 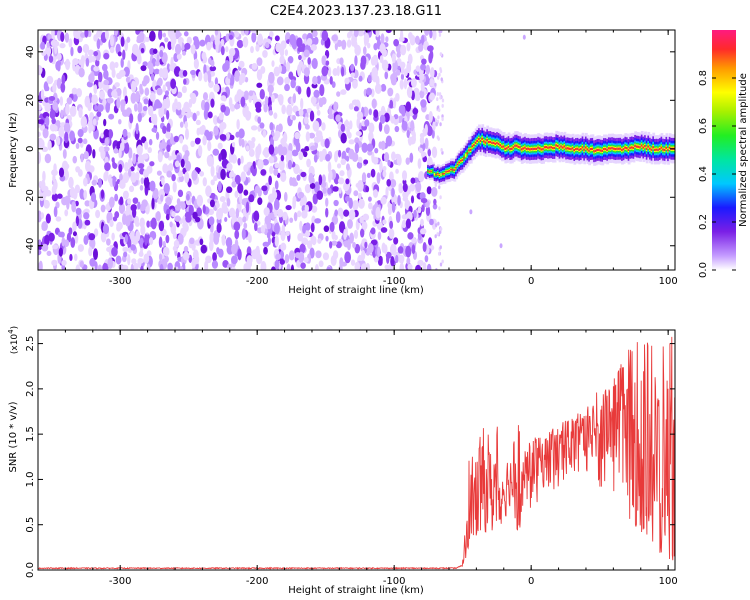 What do you see at coordinates (356, 290) in the screenshot?
I see `heatmap-x-label: Height of straight line (km)` at bounding box center [356, 290].